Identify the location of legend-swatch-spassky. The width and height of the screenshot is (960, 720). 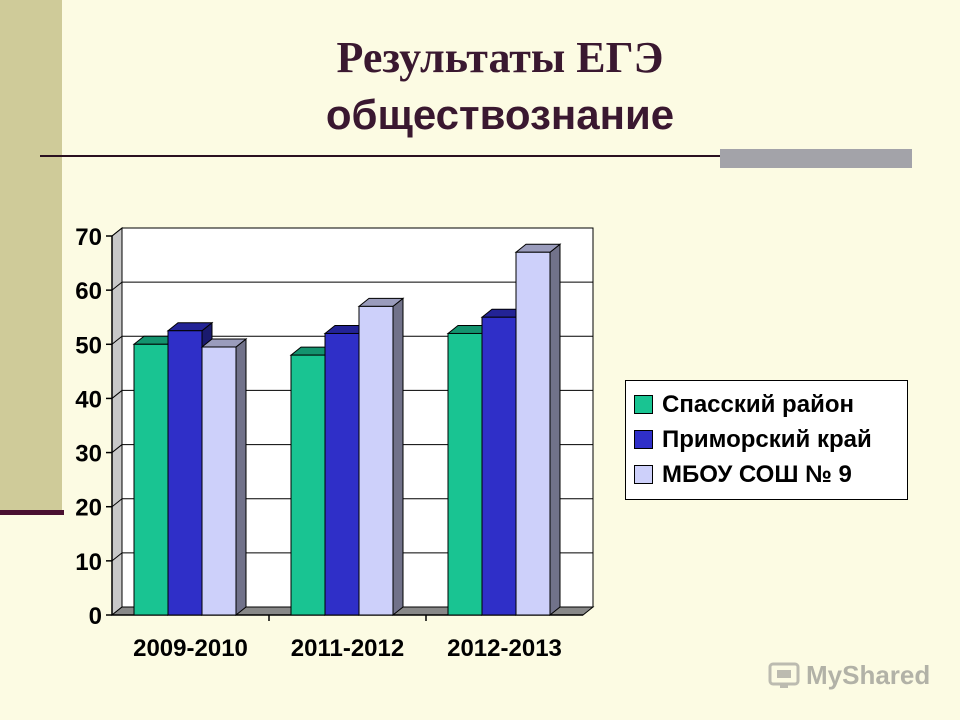
(643, 404).